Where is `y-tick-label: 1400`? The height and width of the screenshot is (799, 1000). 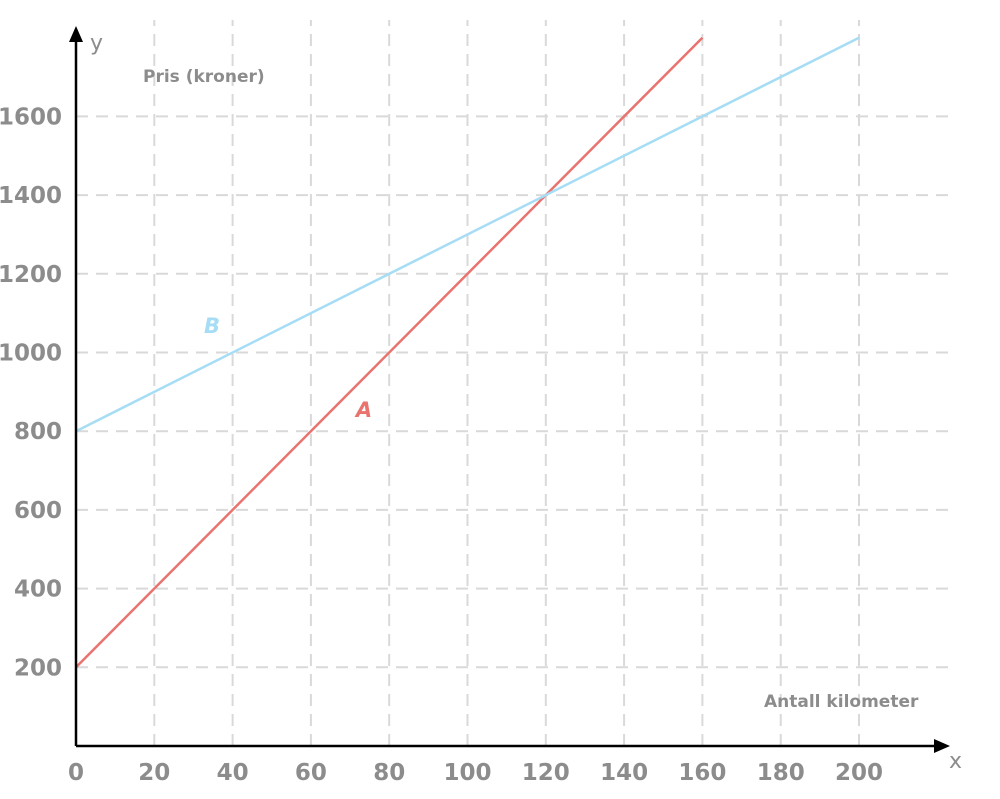
y-tick-label: 1400 is located at coordinates (31, 196).